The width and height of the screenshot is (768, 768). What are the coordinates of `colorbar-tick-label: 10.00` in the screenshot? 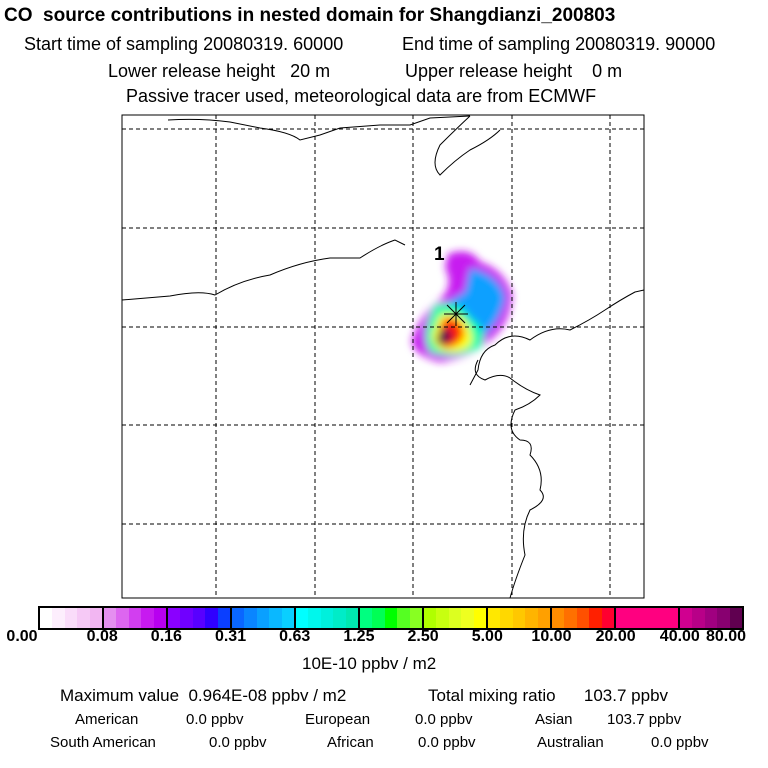 It's located at (551, 636).